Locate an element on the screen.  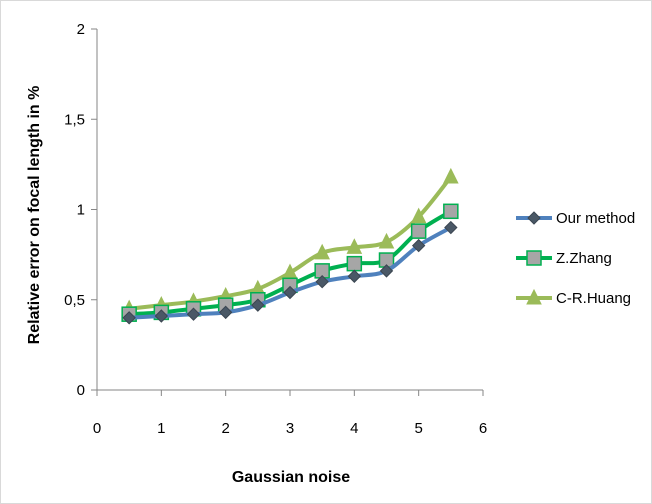
x-tick-label: 2 is located at coordinates (225, 428).